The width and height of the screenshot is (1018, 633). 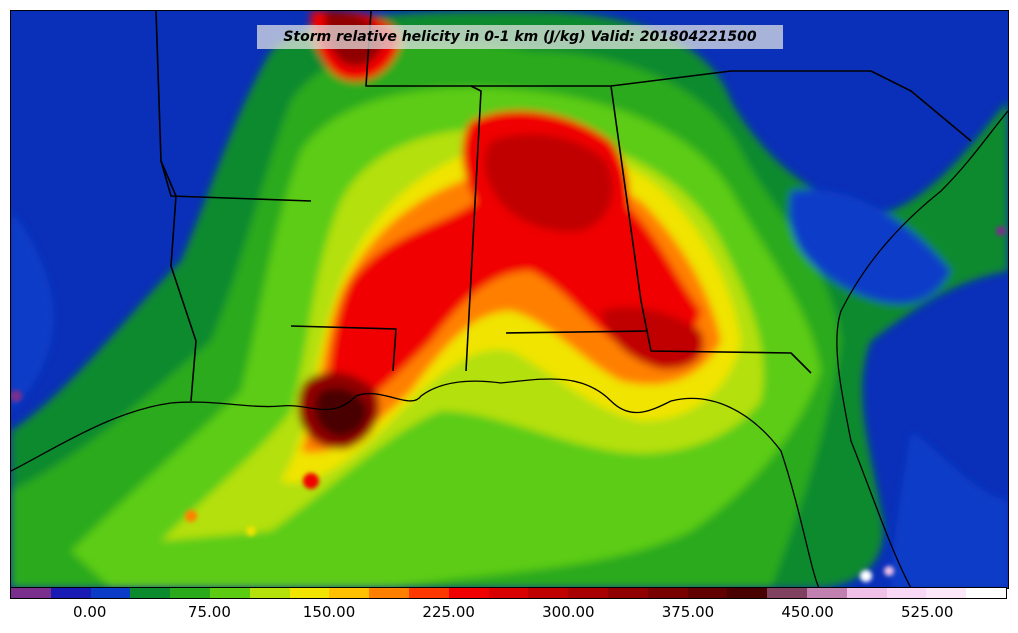 I want to click on north-carolina-border, so click(x=791, y=106).